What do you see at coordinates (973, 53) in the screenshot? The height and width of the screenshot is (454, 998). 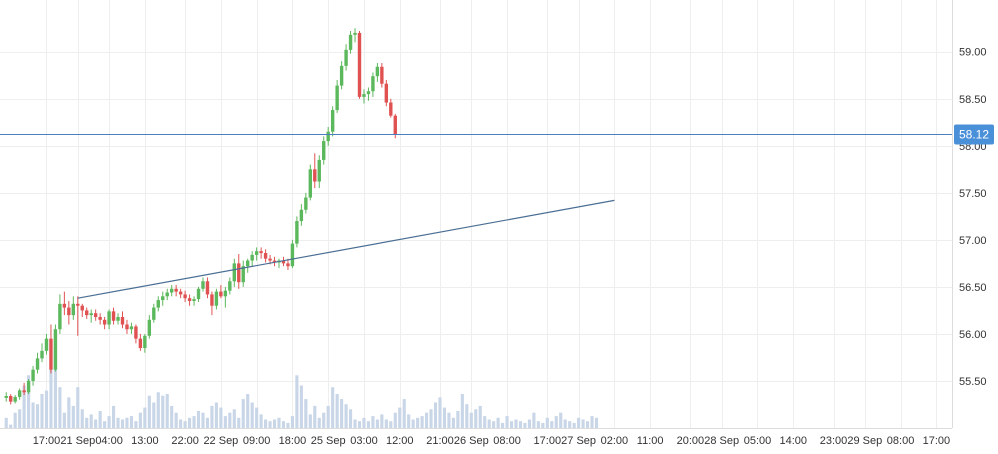 I see `y-tick-label: 59.00` at bounding box center [973, 53].